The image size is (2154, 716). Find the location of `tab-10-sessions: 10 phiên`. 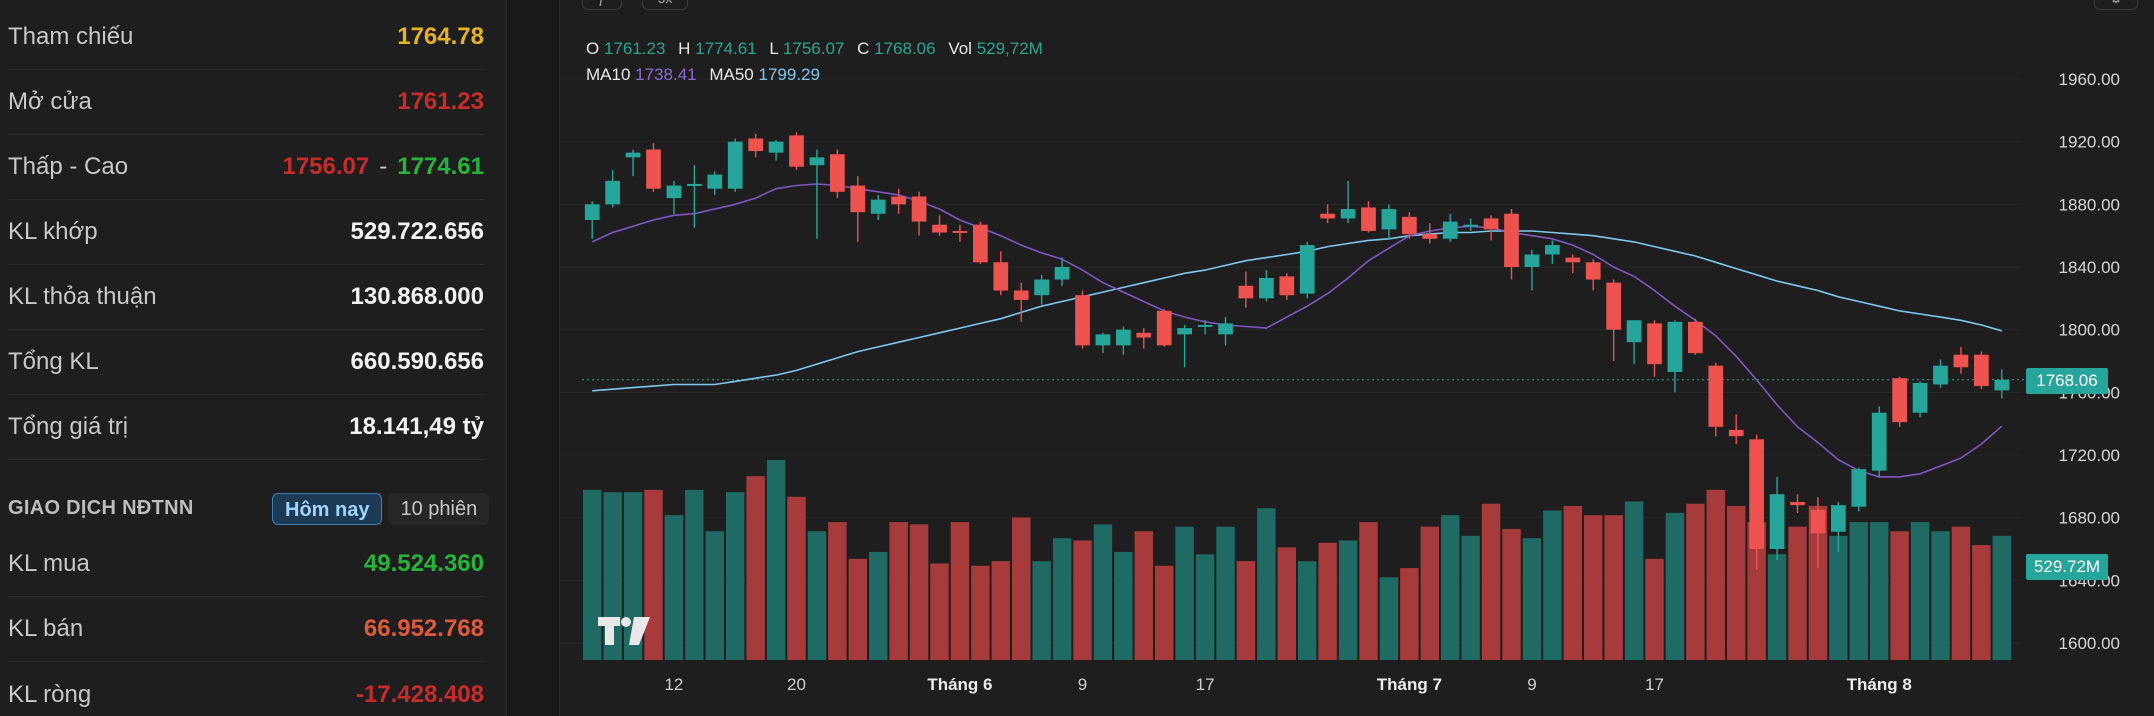

tab-10-sessions: 10 phiên is located at coordinates (439, 509).